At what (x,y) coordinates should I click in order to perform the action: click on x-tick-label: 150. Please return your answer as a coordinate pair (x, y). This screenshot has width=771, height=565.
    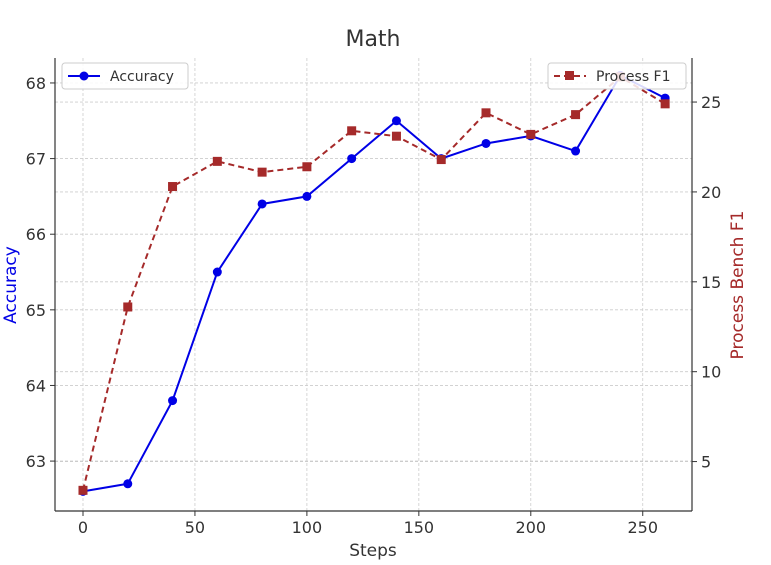
    Looking at the image, I should click on (419, 527).